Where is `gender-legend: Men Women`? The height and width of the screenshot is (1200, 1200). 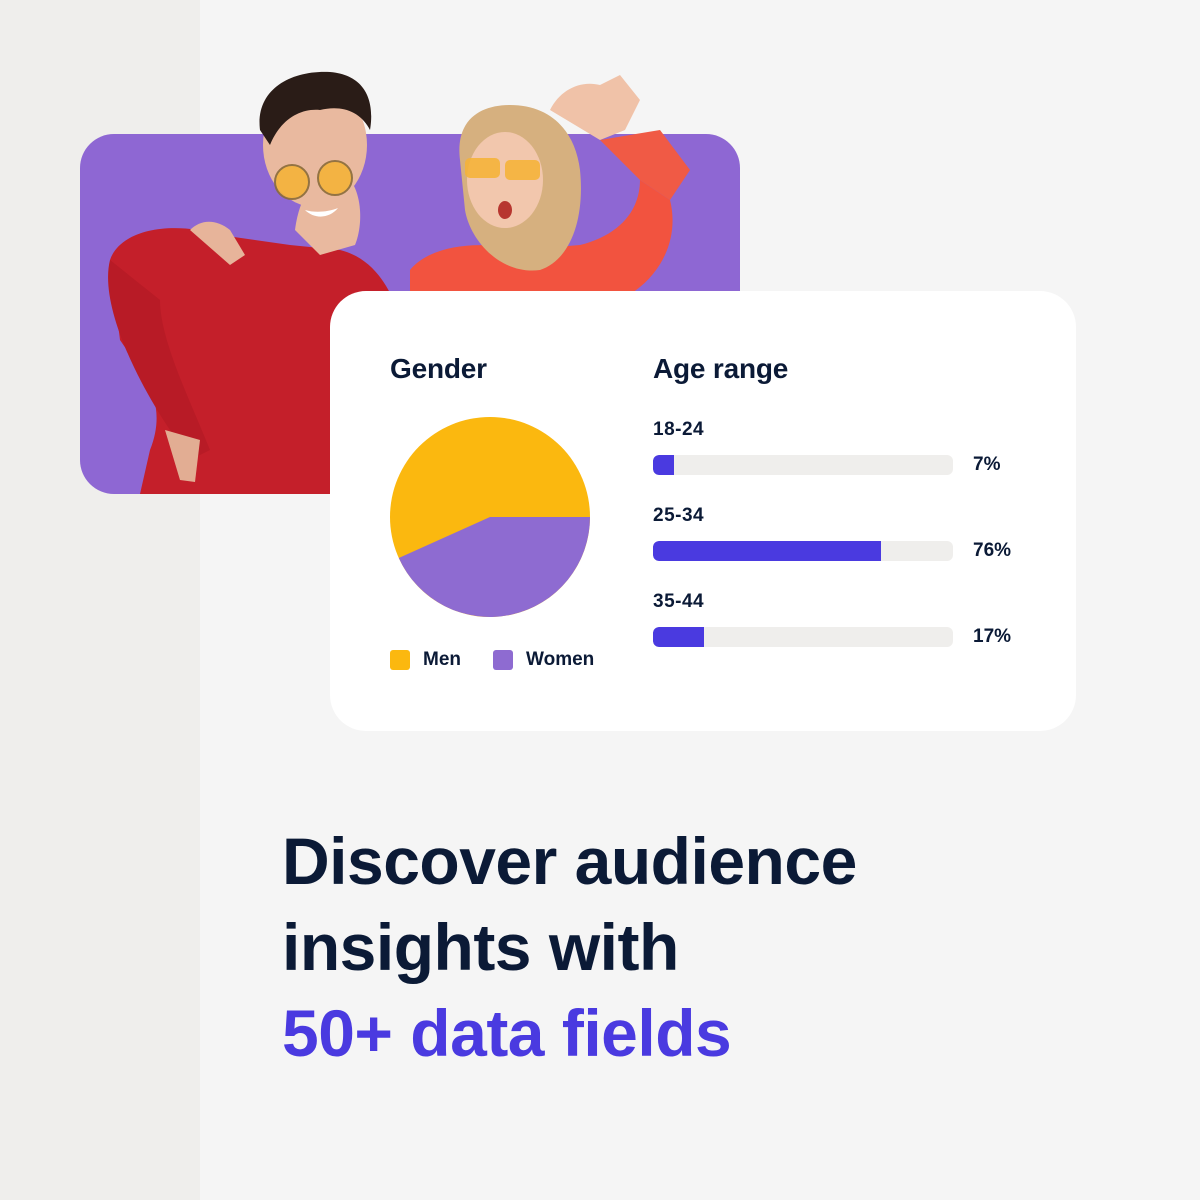
gender-legend: Men Women is located at coordinates (508, 660).